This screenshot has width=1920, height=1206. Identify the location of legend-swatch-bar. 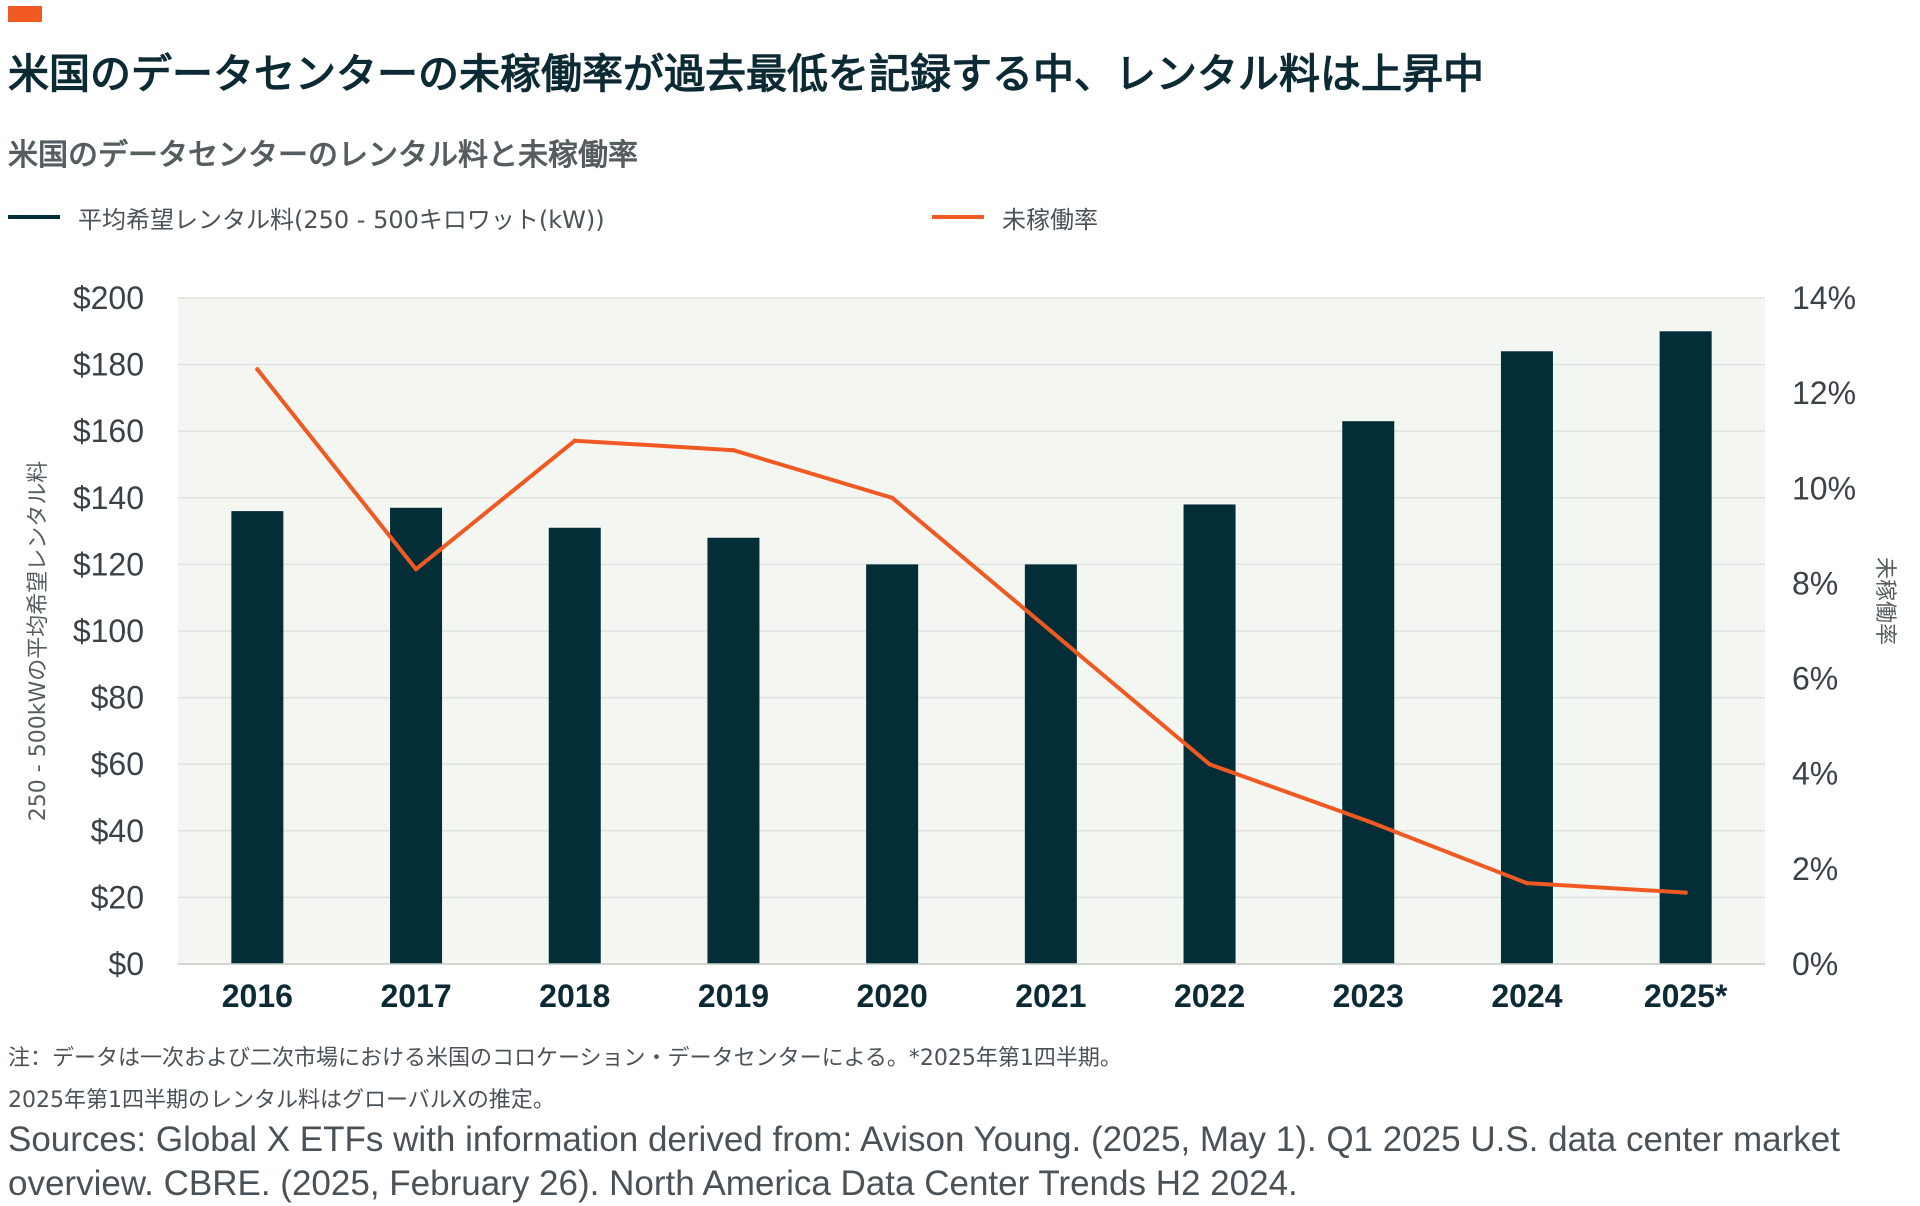
(34, 217).